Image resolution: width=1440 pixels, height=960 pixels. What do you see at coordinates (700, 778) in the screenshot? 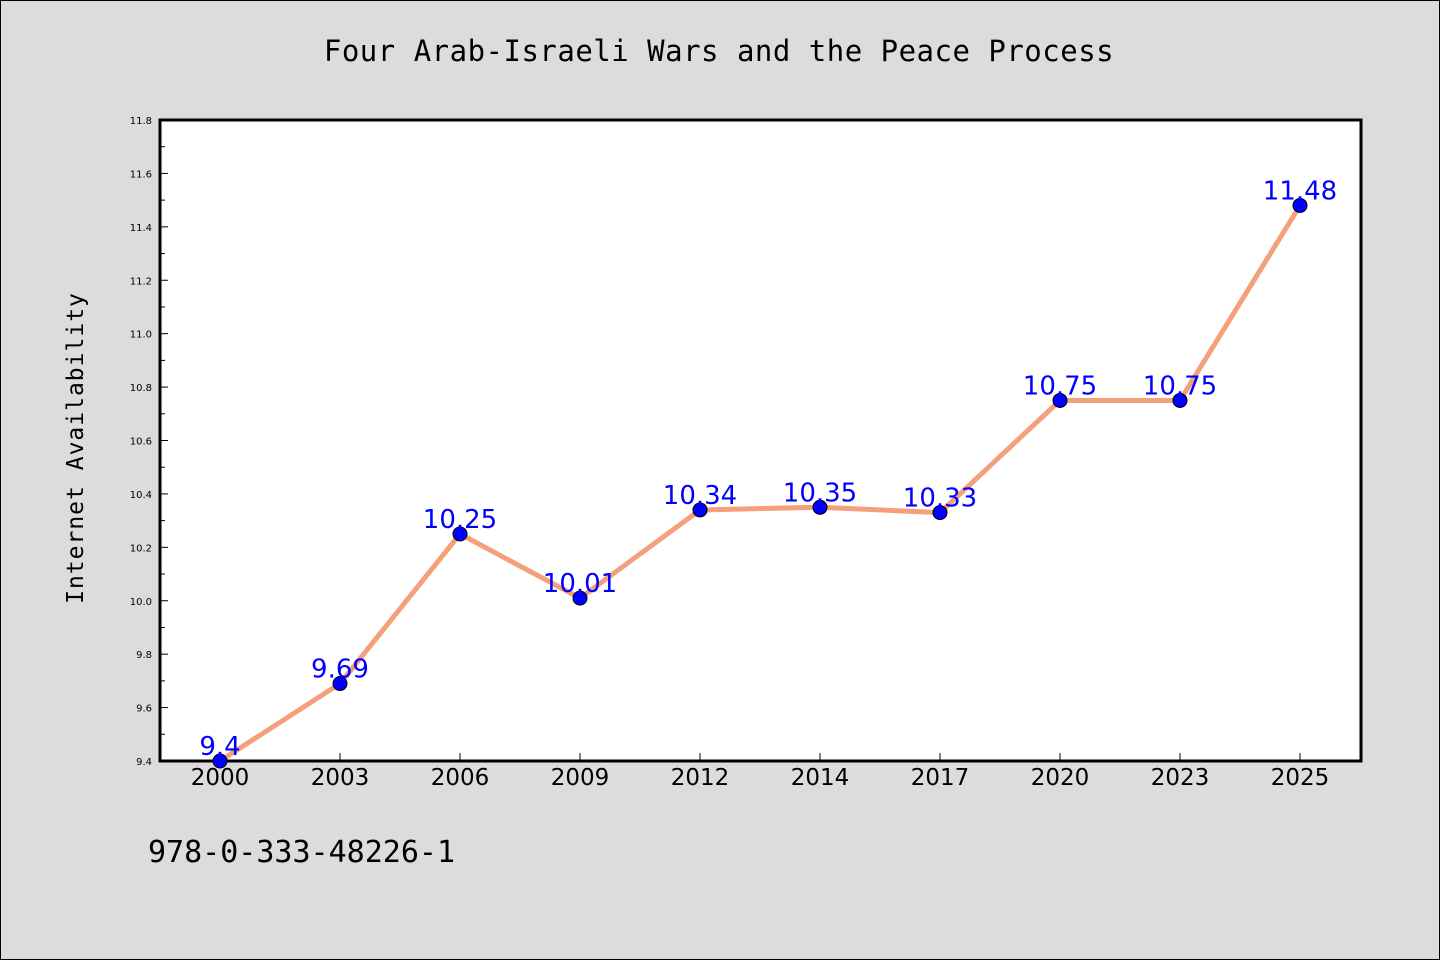
I see `x-tick-label: 2012` at bounding box center [700, 778].